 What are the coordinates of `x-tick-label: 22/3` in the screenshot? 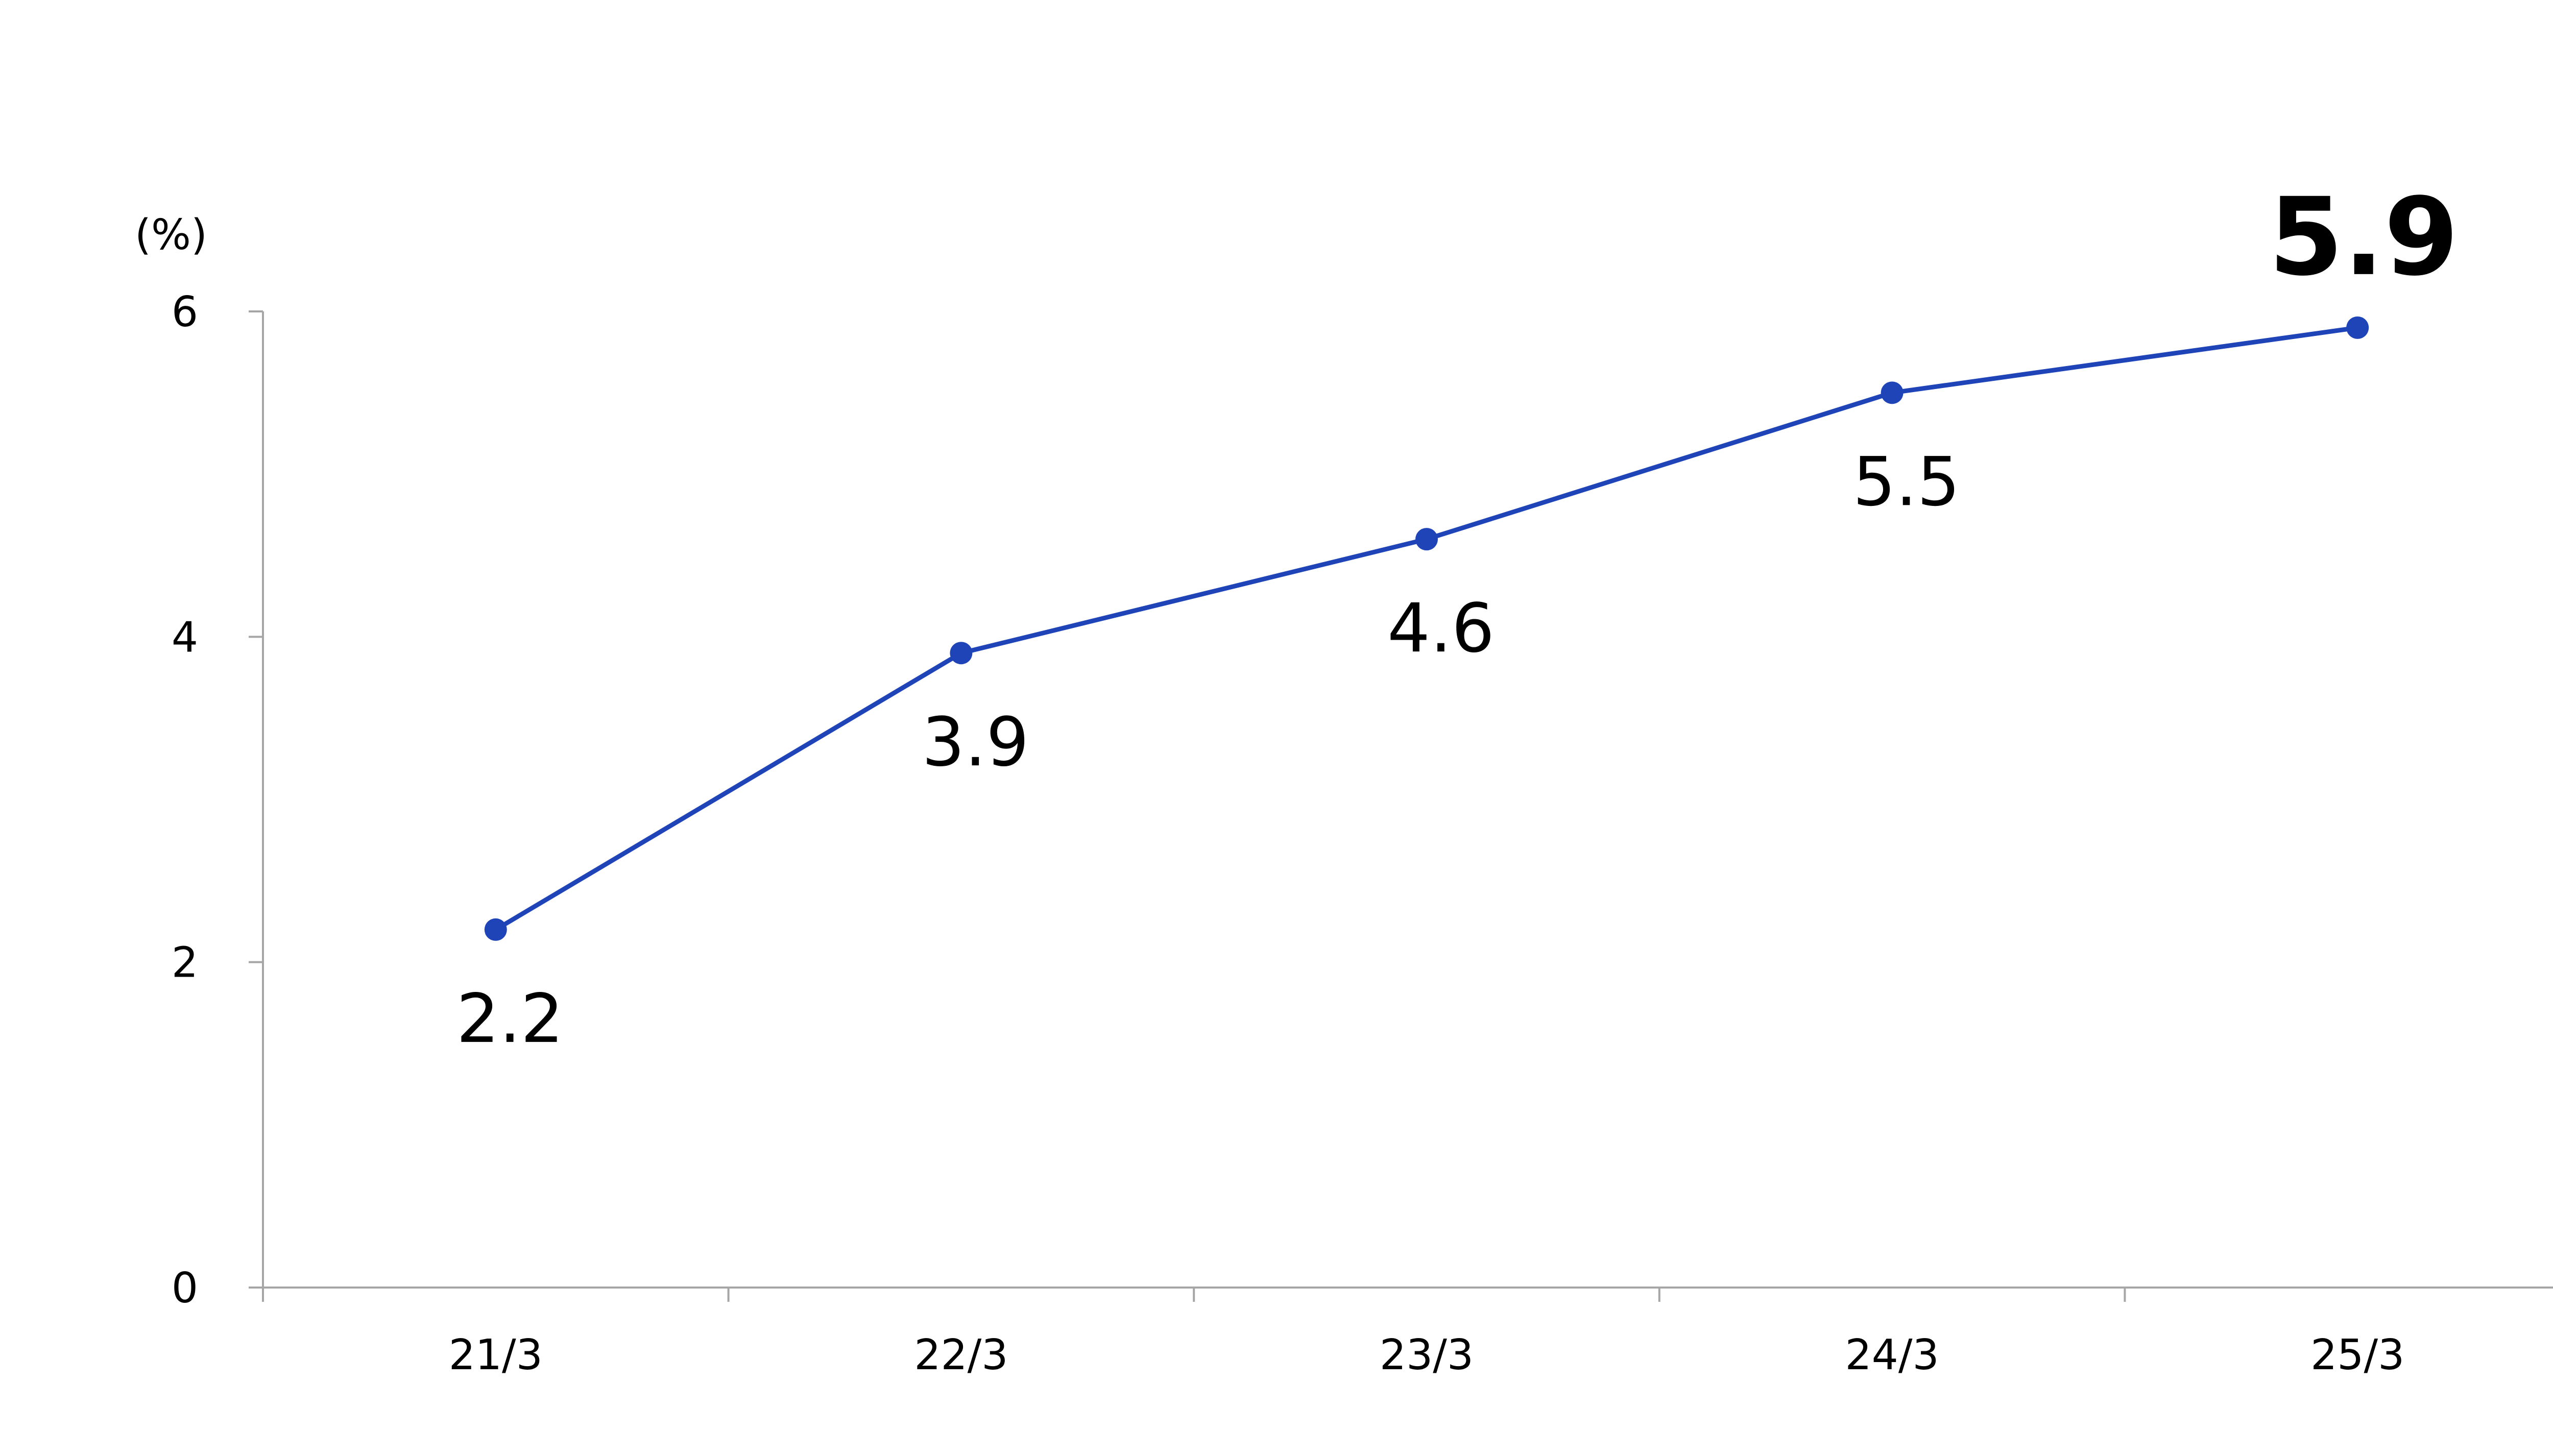 It's located at (961, 1355).